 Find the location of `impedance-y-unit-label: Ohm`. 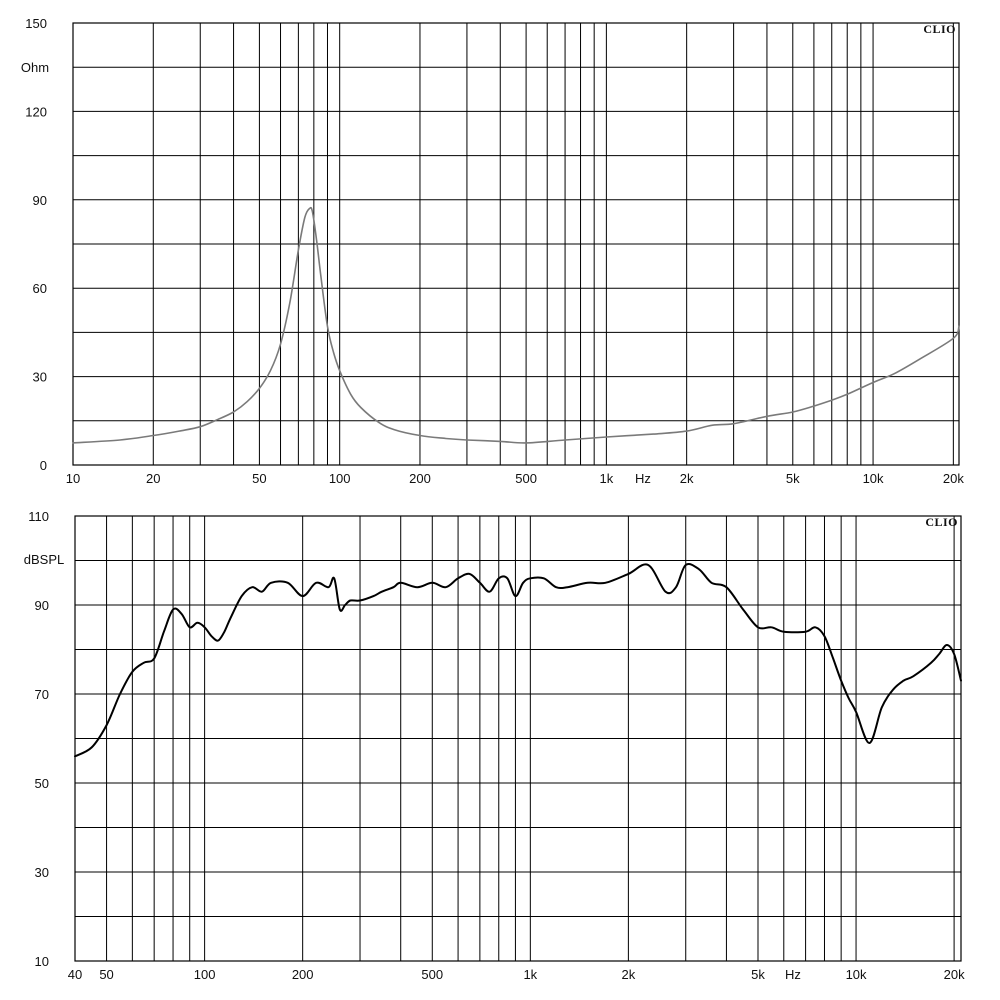

impedance-y-unit-label: Ohm is located at coordinates (35, 67).